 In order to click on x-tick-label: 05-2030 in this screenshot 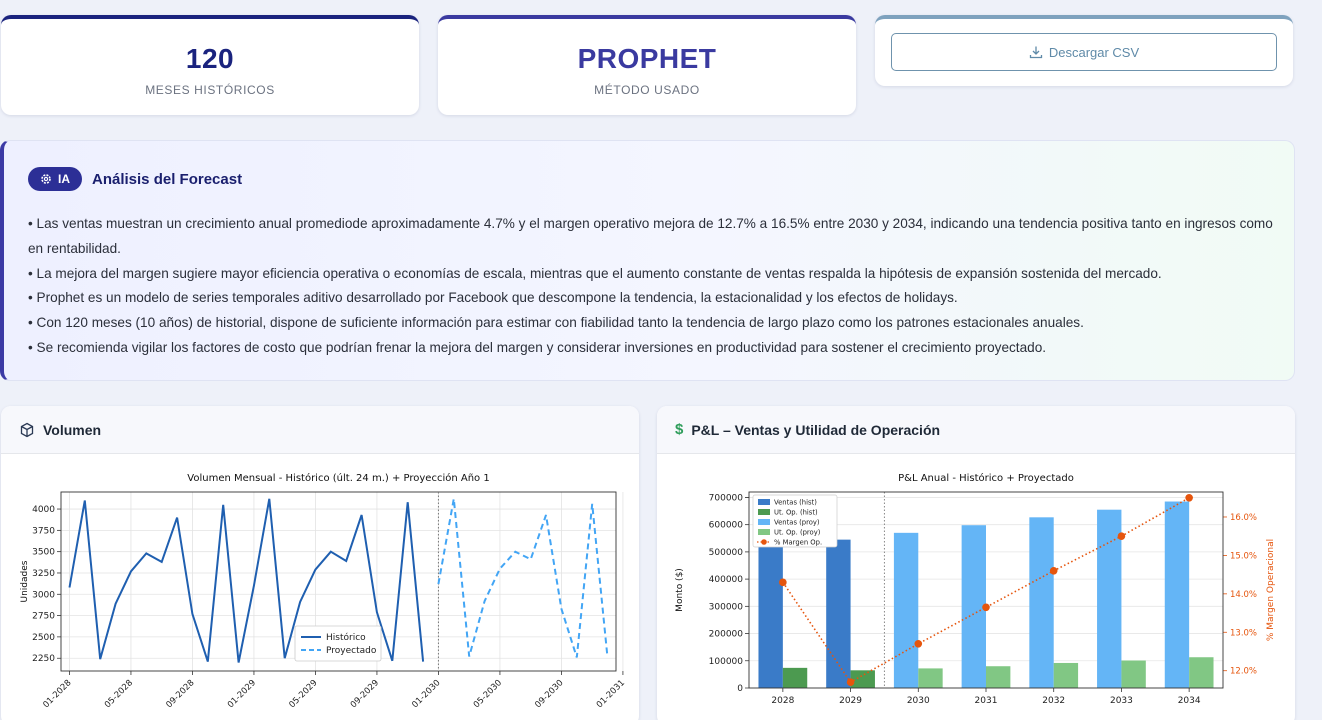, I will do `click(488, 694)`.